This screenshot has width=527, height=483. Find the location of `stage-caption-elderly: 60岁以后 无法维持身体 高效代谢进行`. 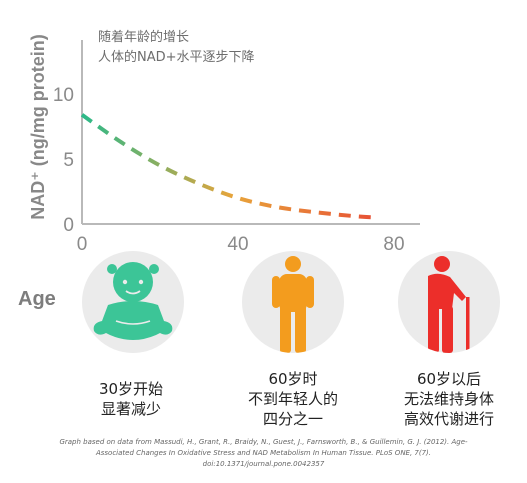

stage-caption-elderly: 60岁以后 无法维持身体 高效代谢进行 is located at coordinates (449, 399).